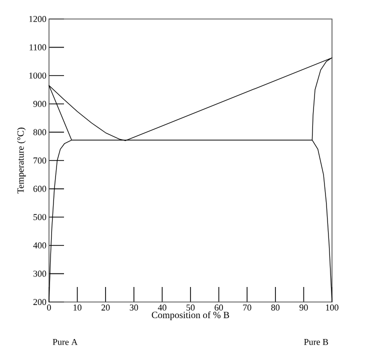 Image resolution: width=373 pixels, height=354 pixels. I want to click on x-axis-title: Composition of % B, so click(191, 315).